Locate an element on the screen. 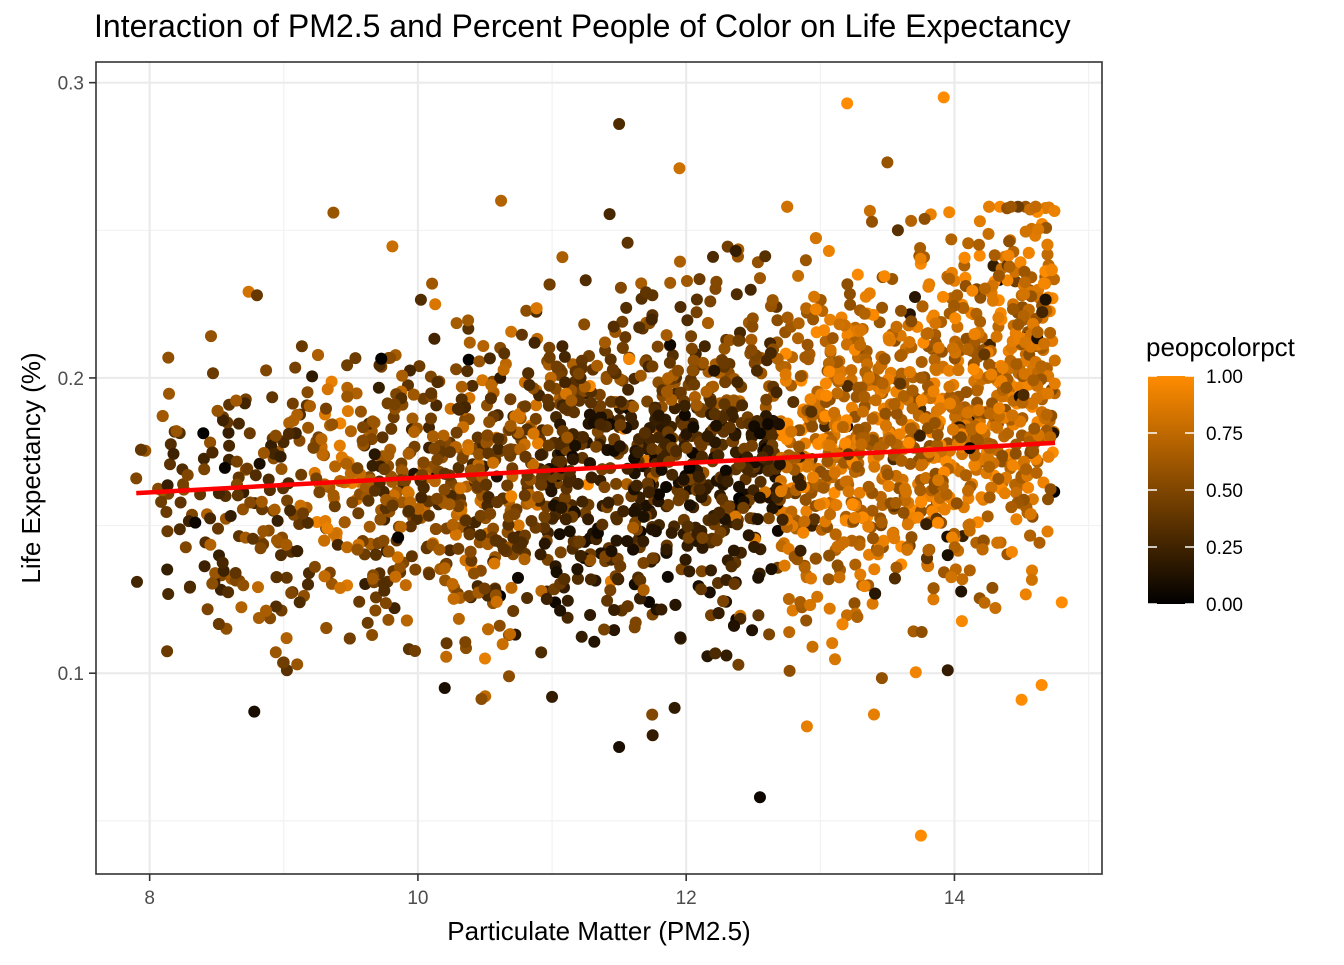 Image resolution: width=1344 pixels, height=965 pixels. x-tick-label: 14 is located at coordinates (955, 898).